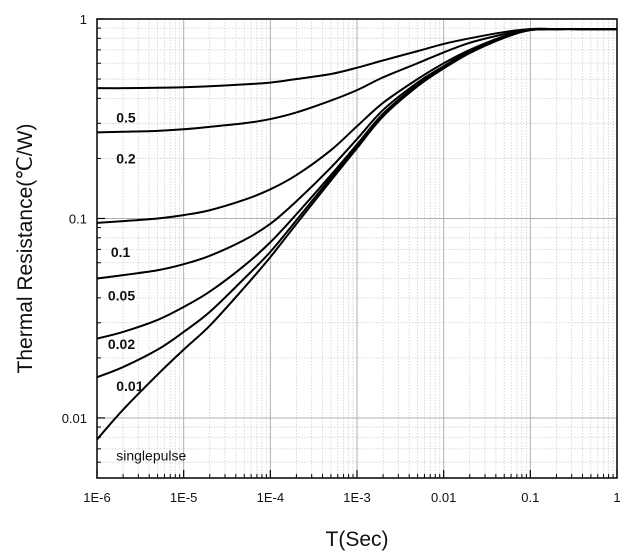 This screenshot has height=554, width=627. I want to click on y-tick-label: 1, so click(83, 19).